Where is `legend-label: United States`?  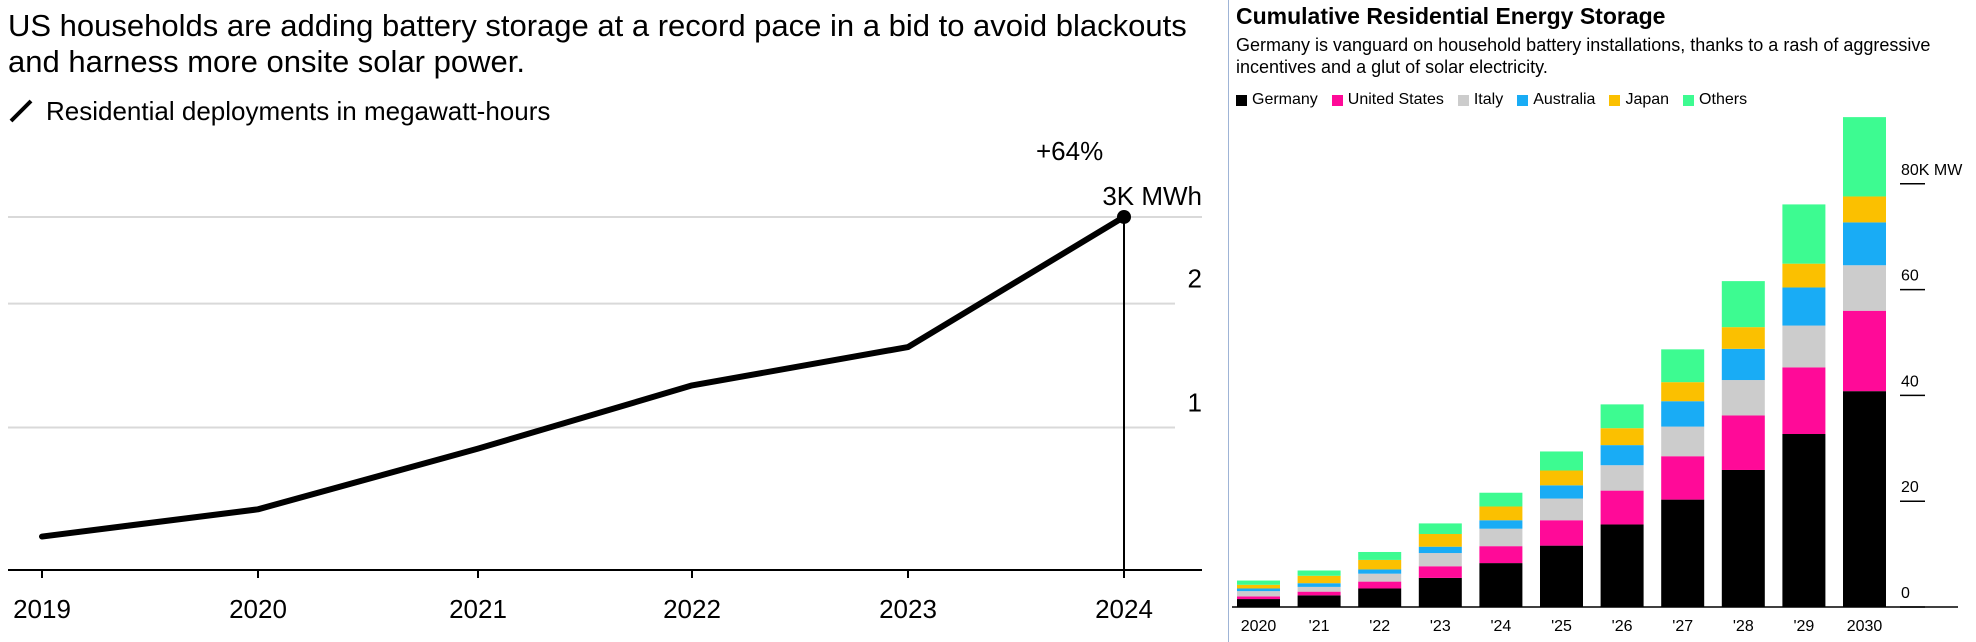
legend-label: United States is located at coordinates (1395, 99).